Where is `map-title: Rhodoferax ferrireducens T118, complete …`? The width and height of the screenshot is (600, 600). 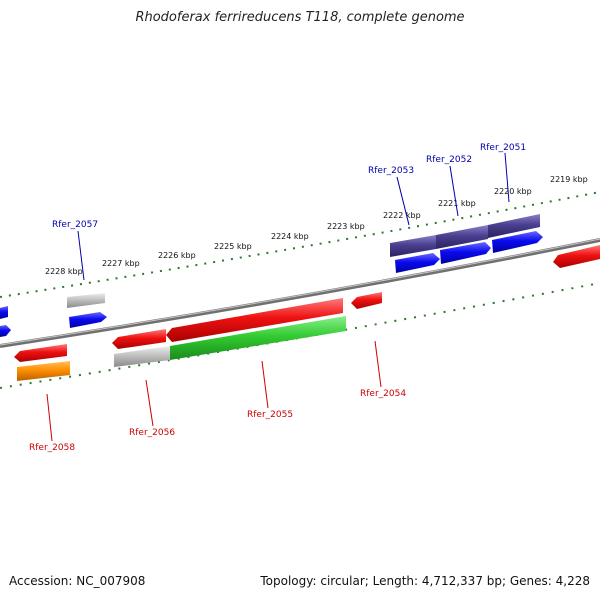
map-title: Rhodoferax ferrireducens T118, complete … is located at coordinates (300, 17).